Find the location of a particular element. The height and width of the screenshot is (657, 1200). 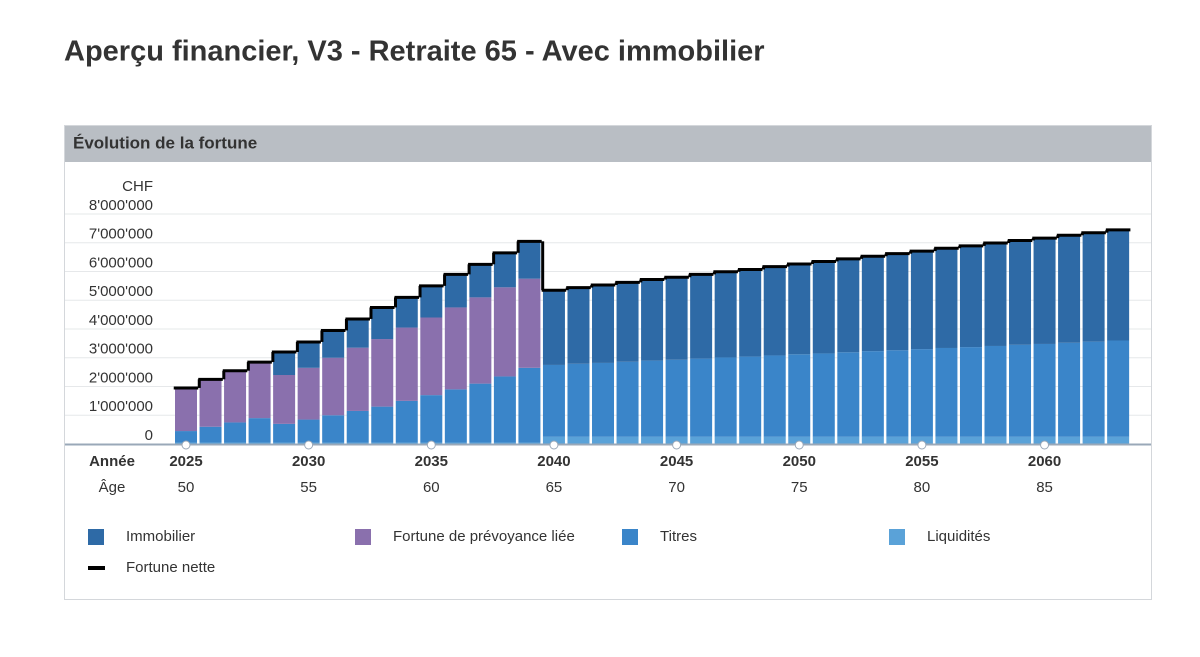

age-label: 55 is located at coordinates (308, 487).